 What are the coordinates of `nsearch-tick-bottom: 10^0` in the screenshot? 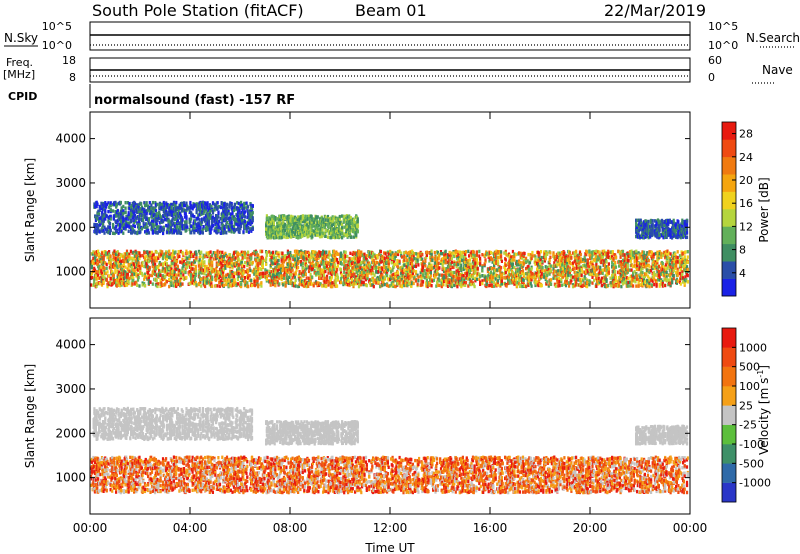 It's located at (723, 45).